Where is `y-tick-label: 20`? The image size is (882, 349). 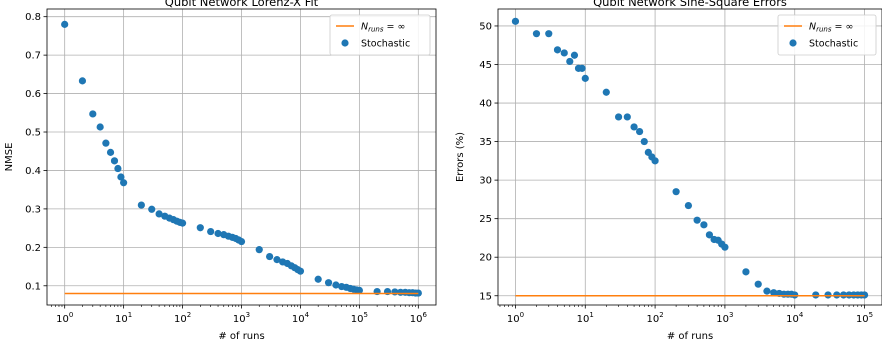 y-tick-label: 20 is located at coordinates (485, 258).